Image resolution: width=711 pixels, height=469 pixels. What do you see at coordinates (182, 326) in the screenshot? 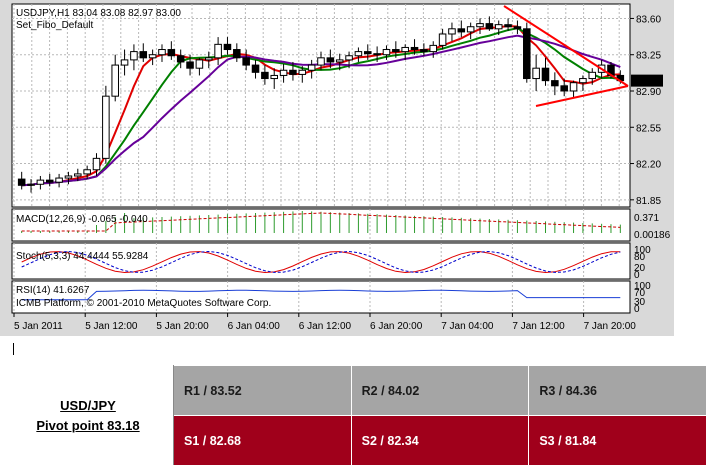
I see `x-tick-label: 5 Jan 20:00` at bounding box center [182, 326].